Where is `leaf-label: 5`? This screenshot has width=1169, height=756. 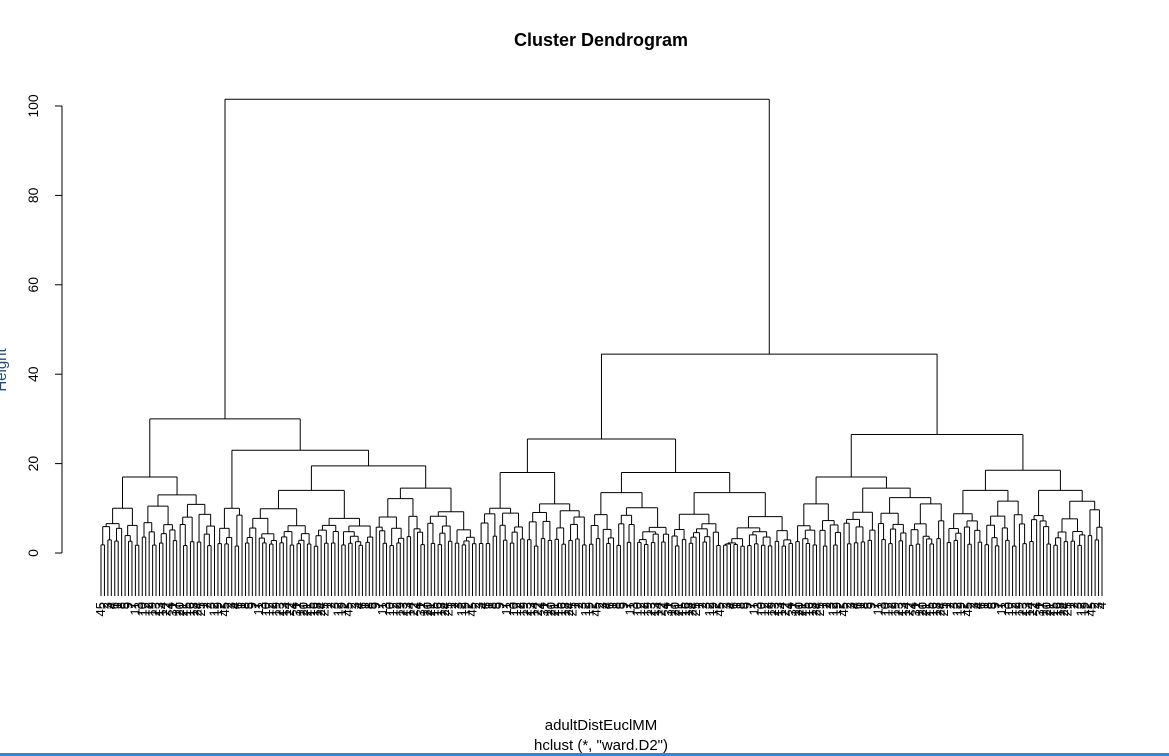
leaf-label: 5 is located at coordinates (743, 605).